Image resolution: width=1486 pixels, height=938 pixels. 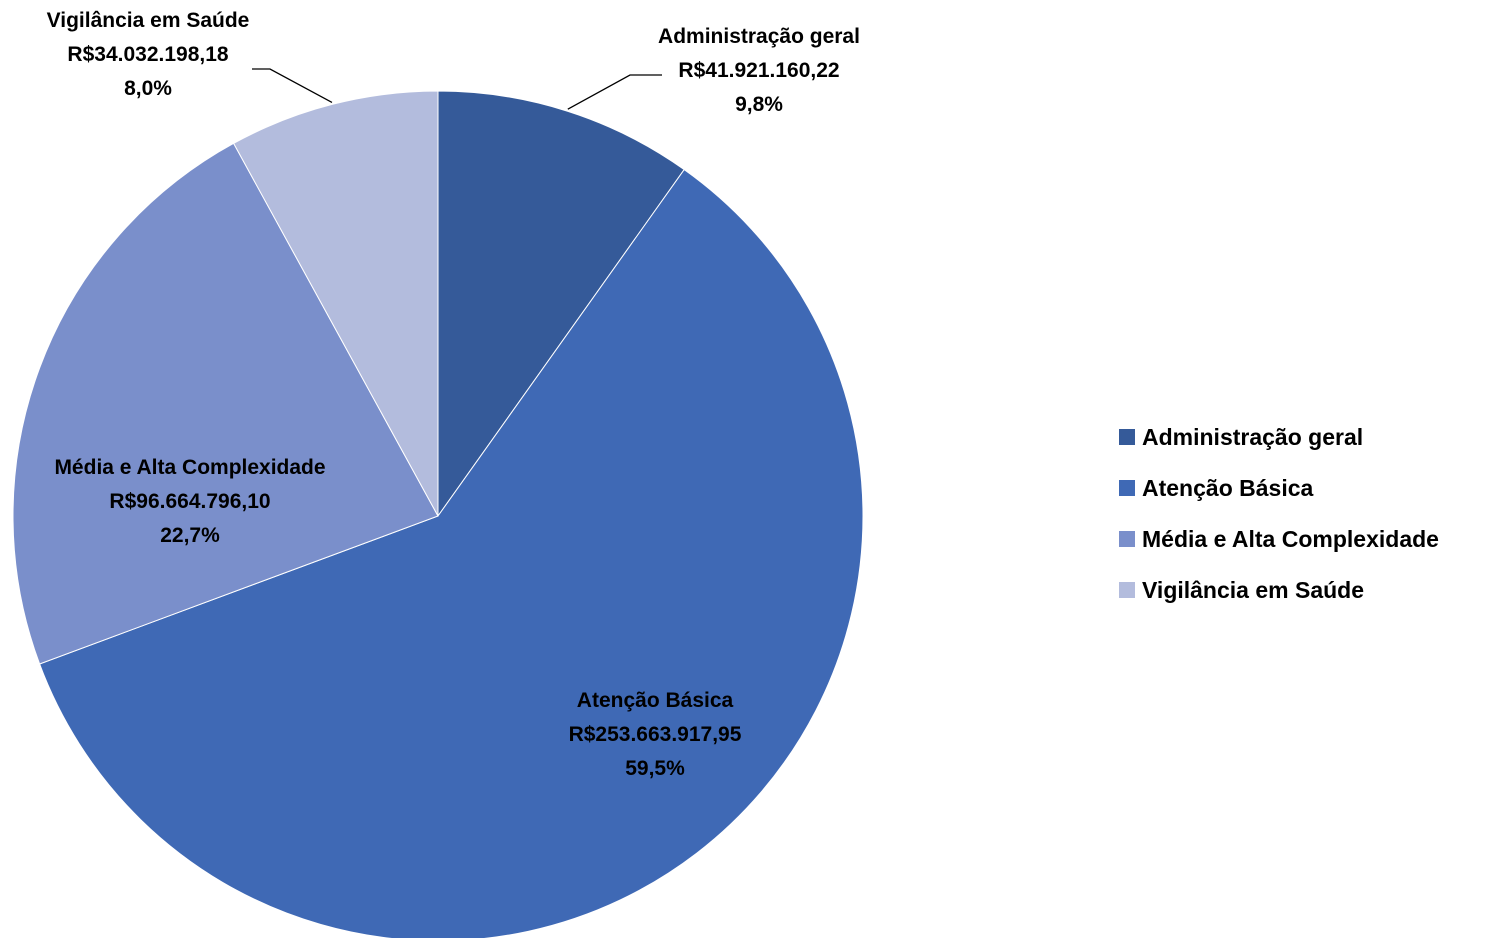 What do you see at coordinates (147, 54) in the screenshot?
I see `data-label-value-vigilancia-em-saude: R$34.032.198,18` at bounding box center [147, 54].